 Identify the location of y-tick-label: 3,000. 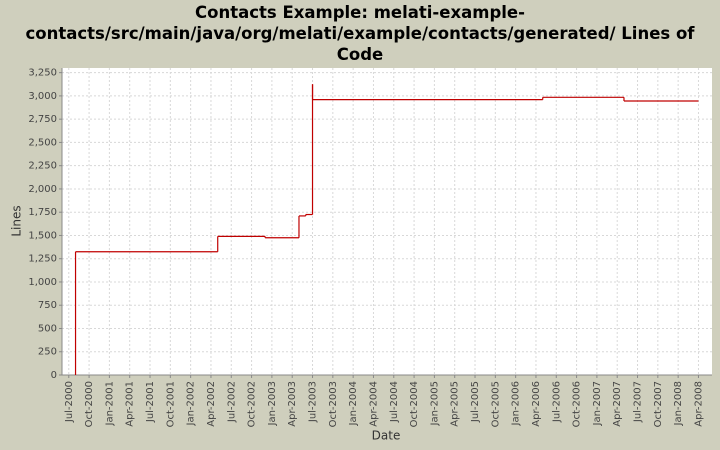
(42, 96).